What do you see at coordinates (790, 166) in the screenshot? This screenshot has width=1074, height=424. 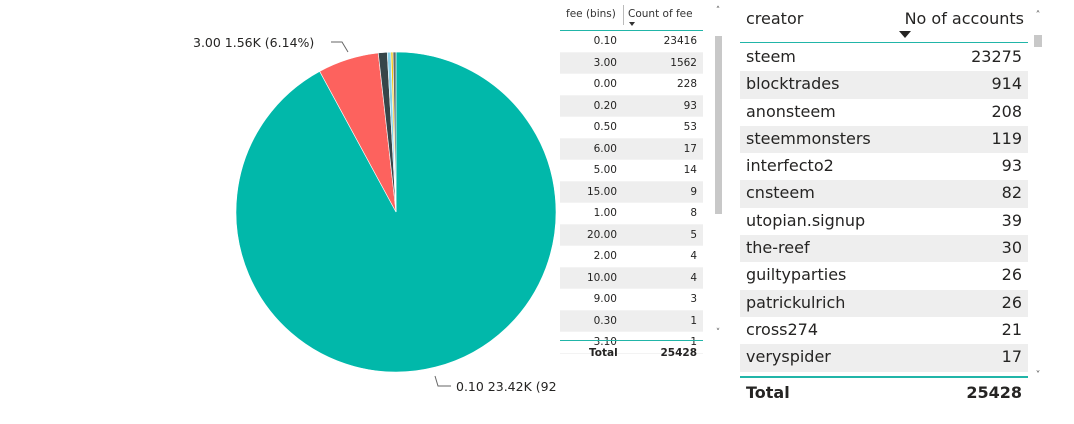 I see `creator-cell: interfecto2` at bounding box center [790, 166].